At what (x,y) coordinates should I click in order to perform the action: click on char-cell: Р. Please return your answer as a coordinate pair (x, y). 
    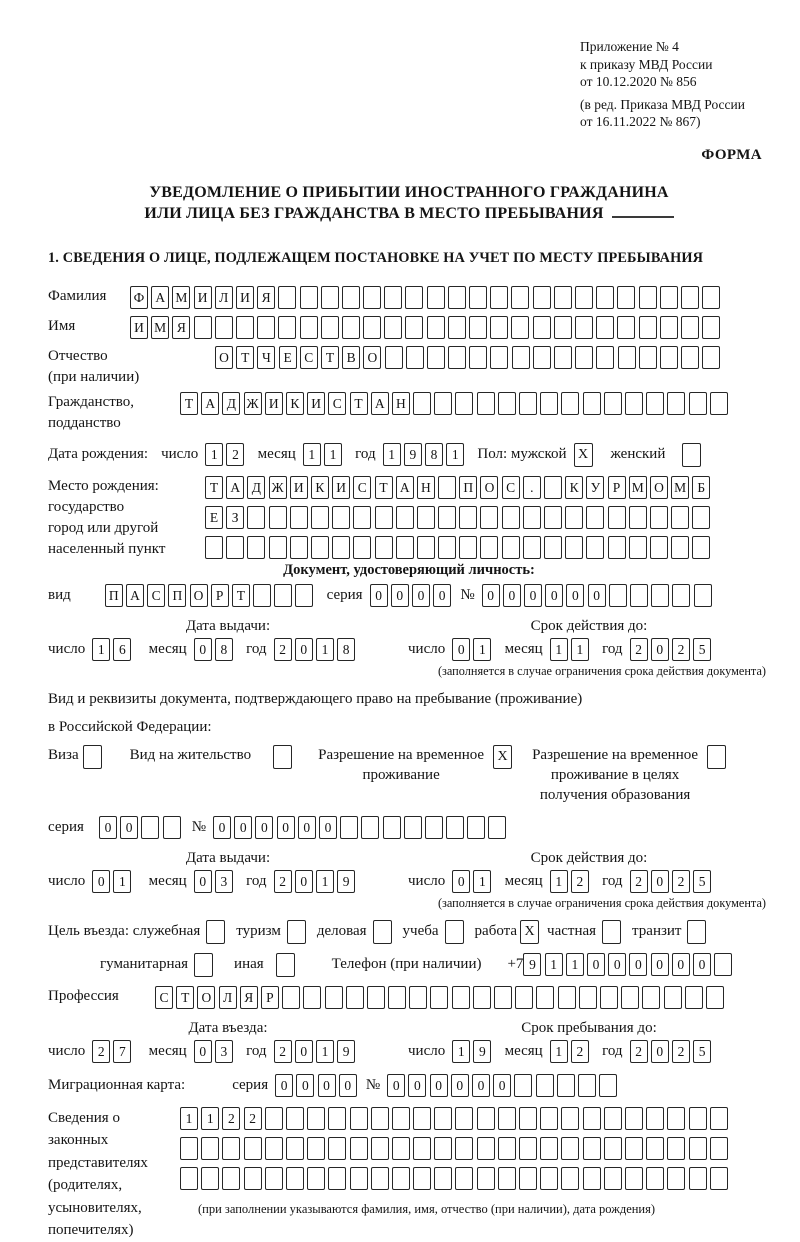
    Looking at the image, I should click on (219, 595).